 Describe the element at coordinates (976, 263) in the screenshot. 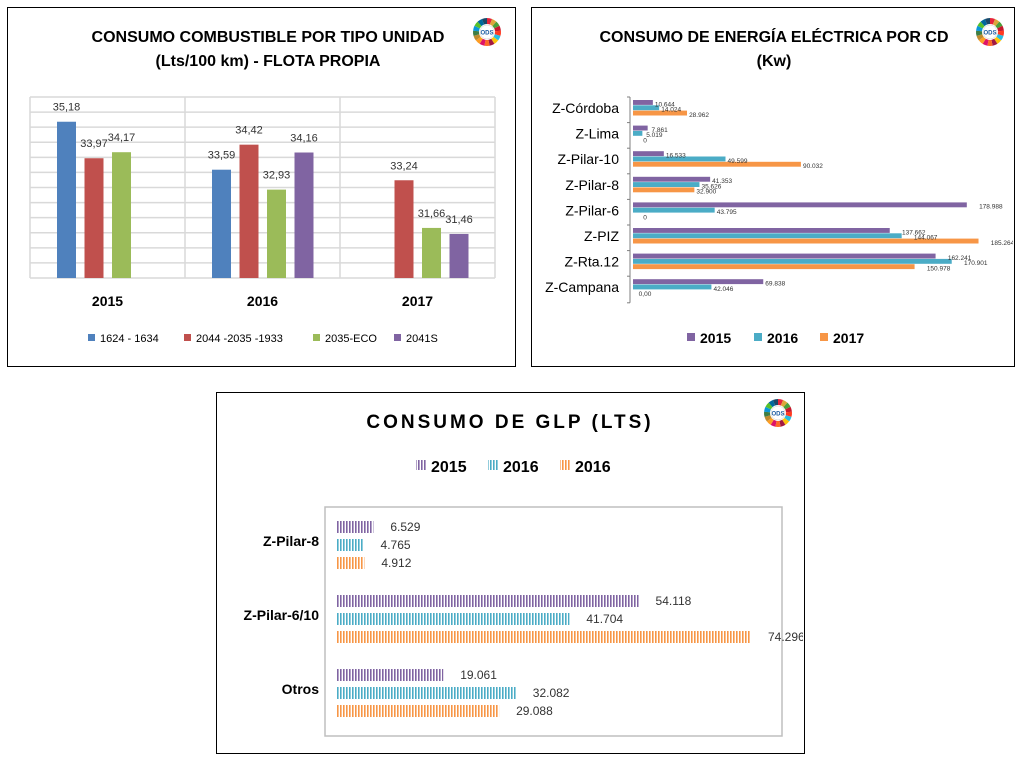

I see `data-label: 170.901` at that location.